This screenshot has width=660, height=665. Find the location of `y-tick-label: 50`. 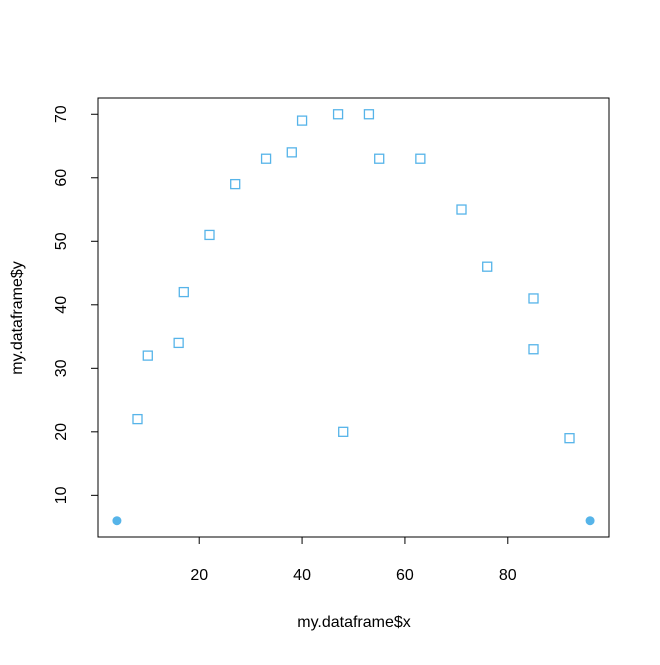

y-tick-label: 50 is located at coordinates (61, 241).